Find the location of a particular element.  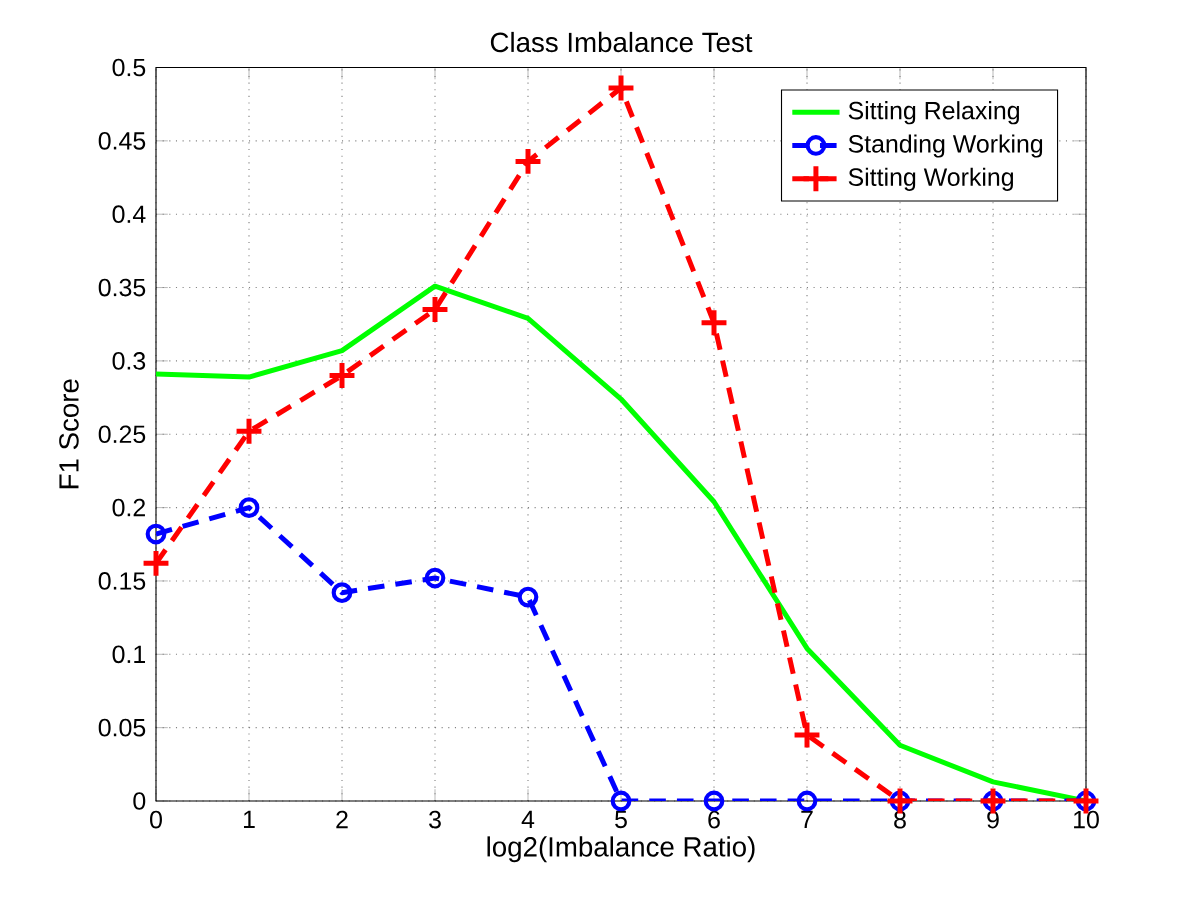

y-tick-label: 0.05 is located at coordinates (122, 727).